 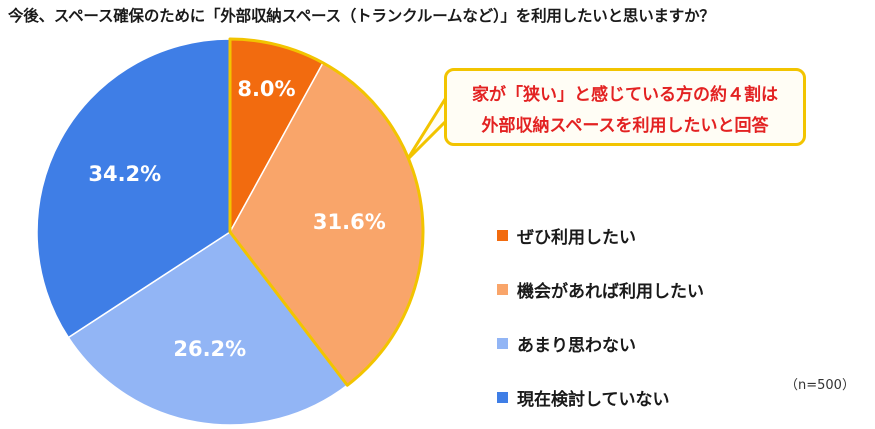 I want to click on sample-size-note: （n=500）, so click(x=820, y=385).